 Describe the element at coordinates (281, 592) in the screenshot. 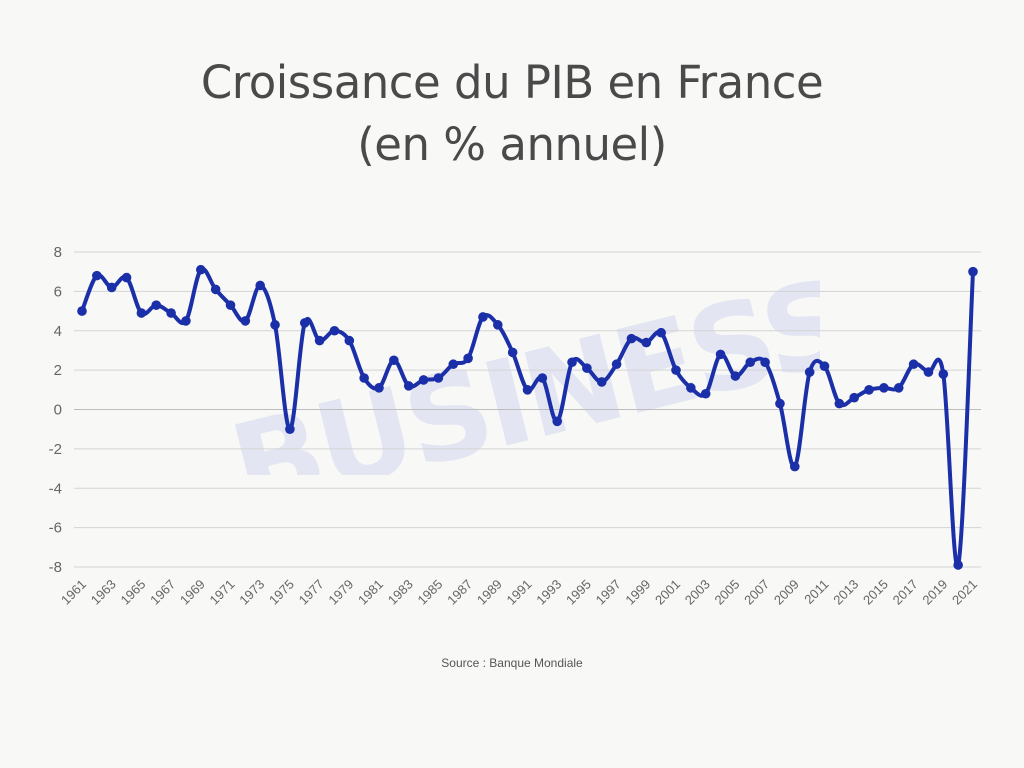

I see `x-tick-label: 1975` at that location.